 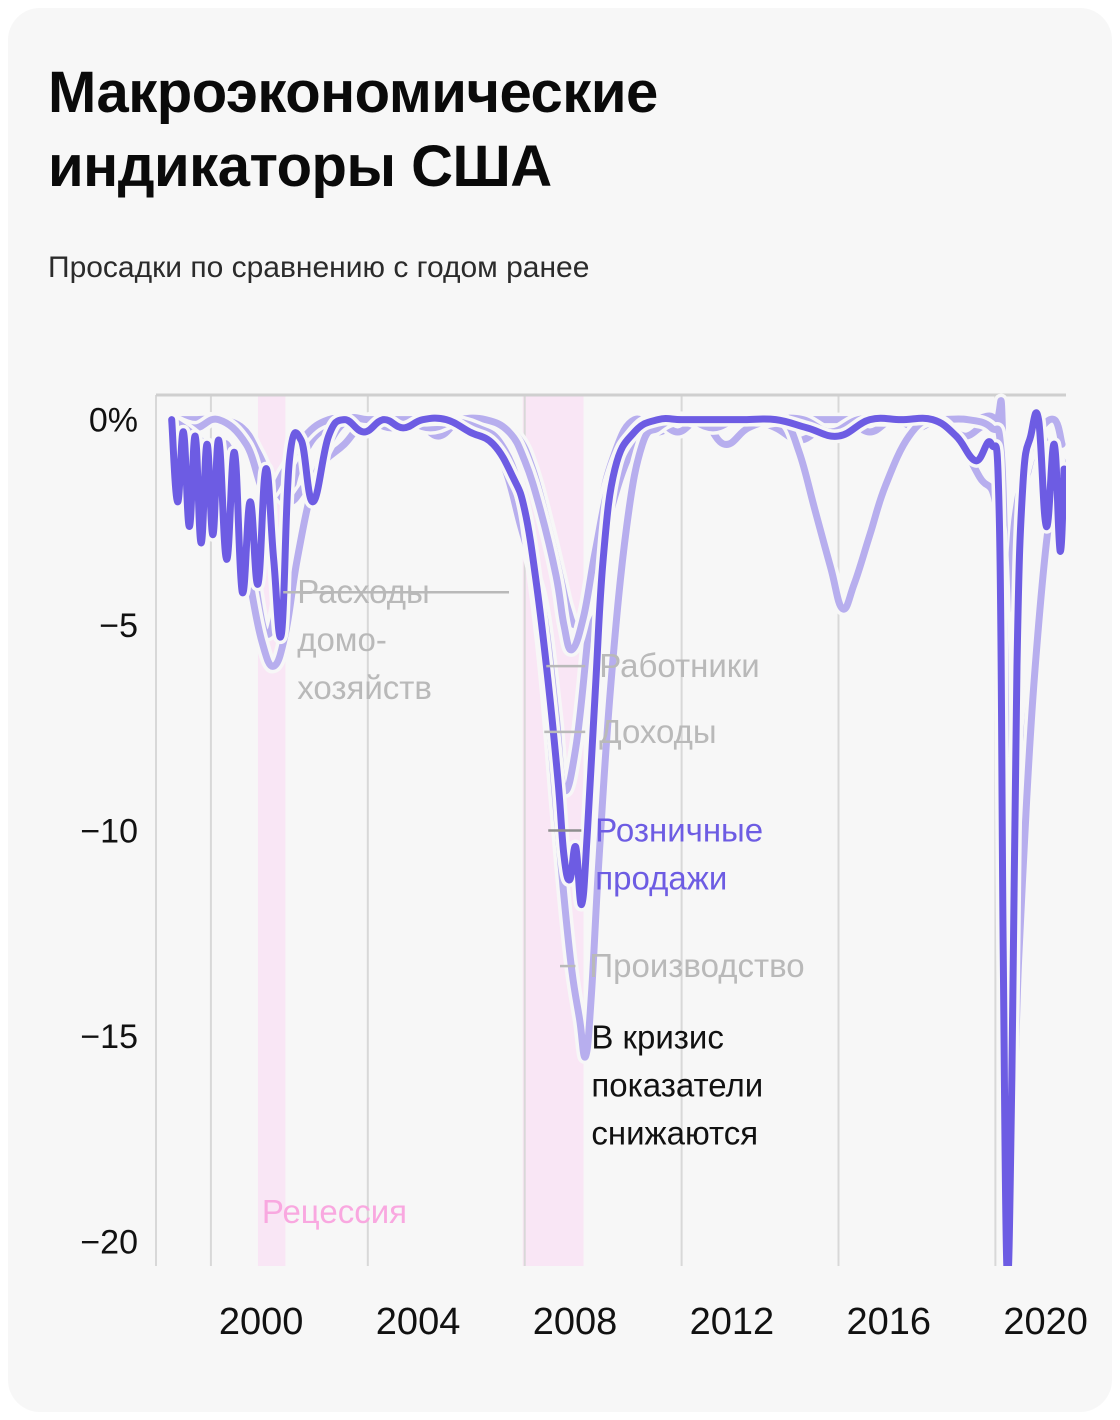 What do you see at coordinates (575, 1322) in the screenshot?
I see `x-axis-tick-label: 2008` at bounding box center [575, 1322].